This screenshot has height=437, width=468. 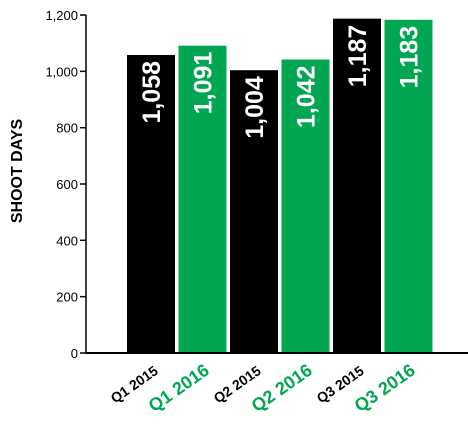 I want to click on y-tick-label: 600, so click(x=67, y=184).